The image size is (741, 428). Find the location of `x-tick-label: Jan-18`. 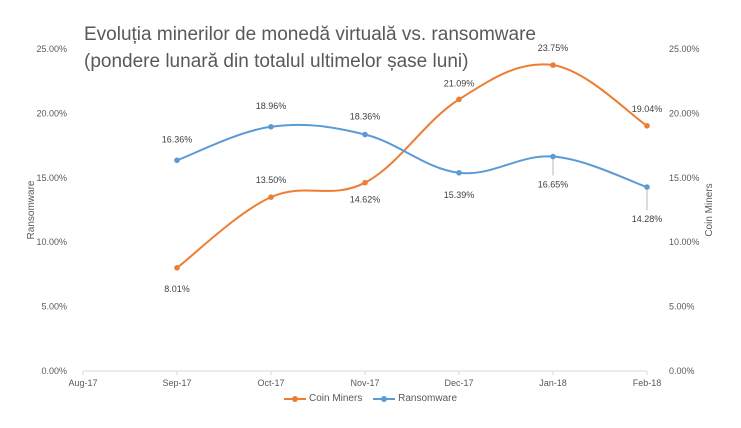

x-tick-label: Jan-18 is located at coordinates (553, 383).